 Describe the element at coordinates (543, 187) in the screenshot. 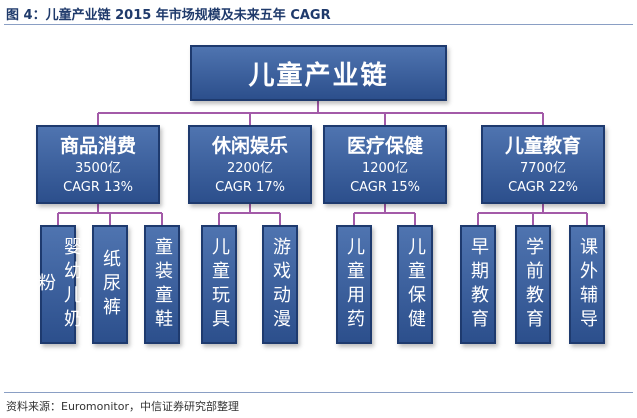

I see `category-cagr: CAGR 22%` at that location.